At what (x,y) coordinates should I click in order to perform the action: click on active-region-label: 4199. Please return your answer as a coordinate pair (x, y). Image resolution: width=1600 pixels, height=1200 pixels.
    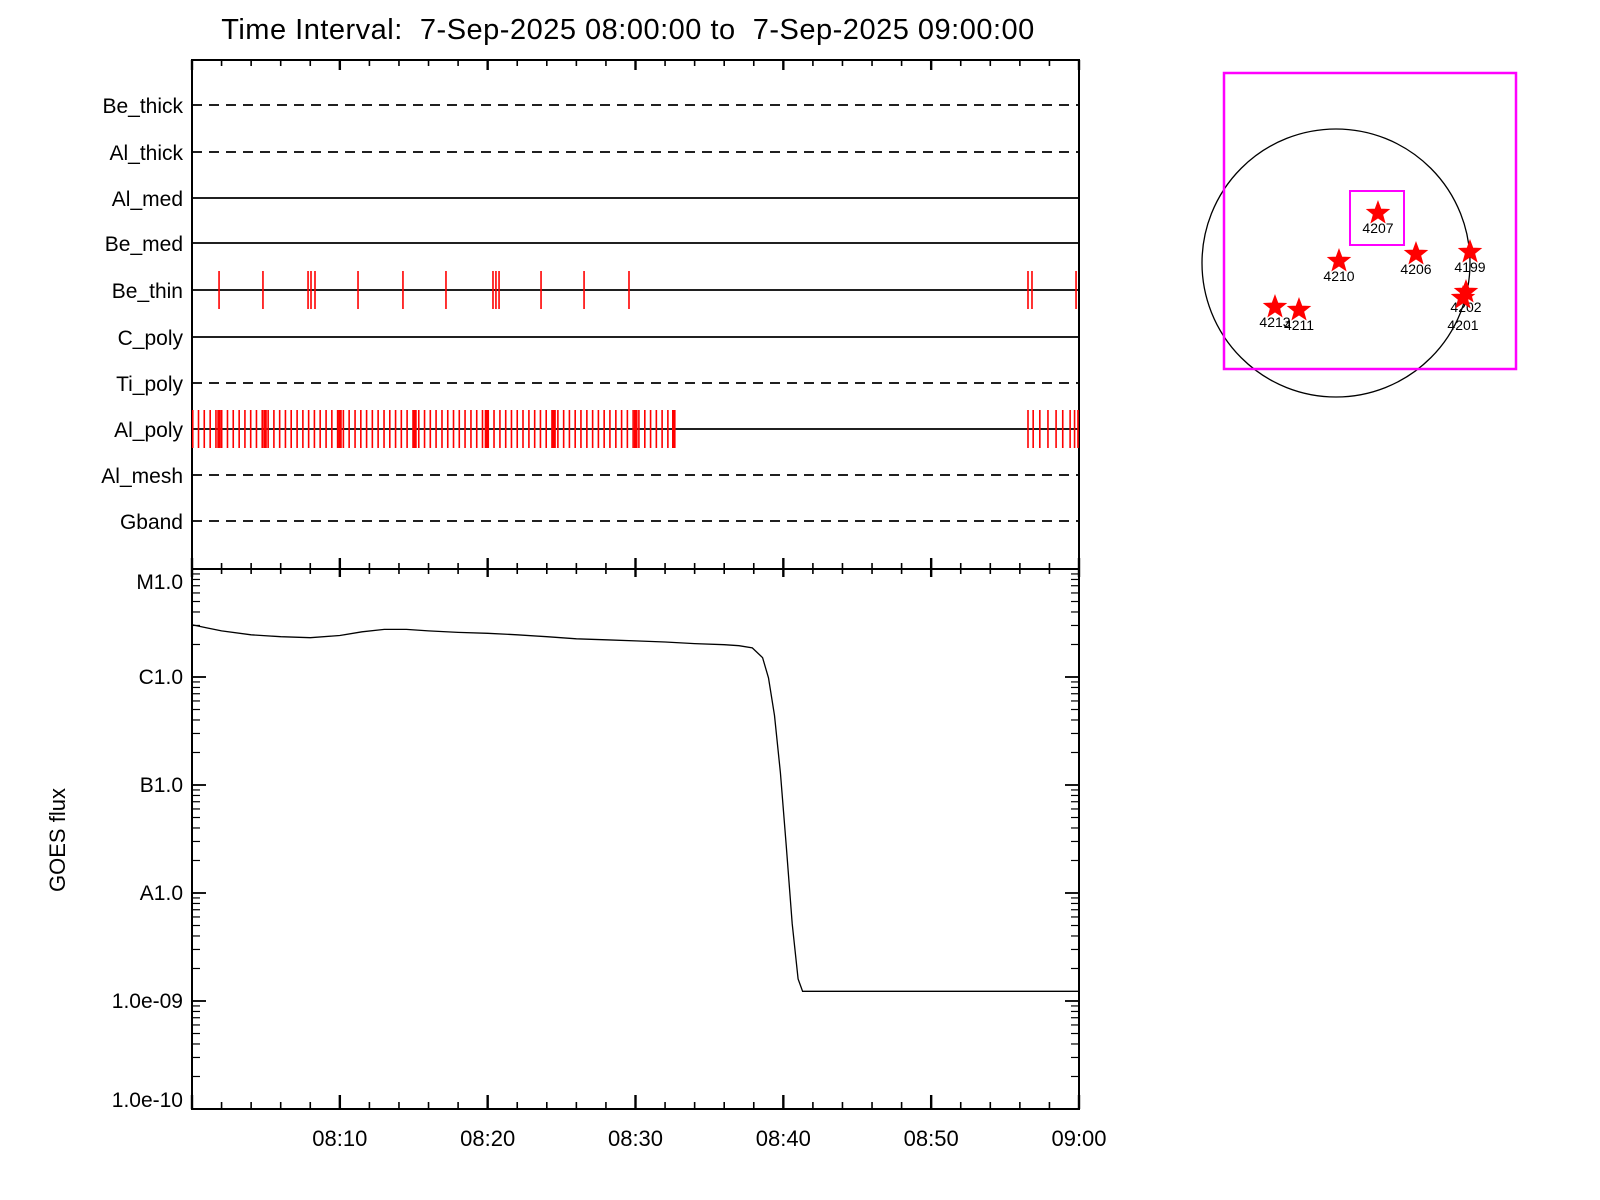
    Looking at the image, I should click on (1469, 267).